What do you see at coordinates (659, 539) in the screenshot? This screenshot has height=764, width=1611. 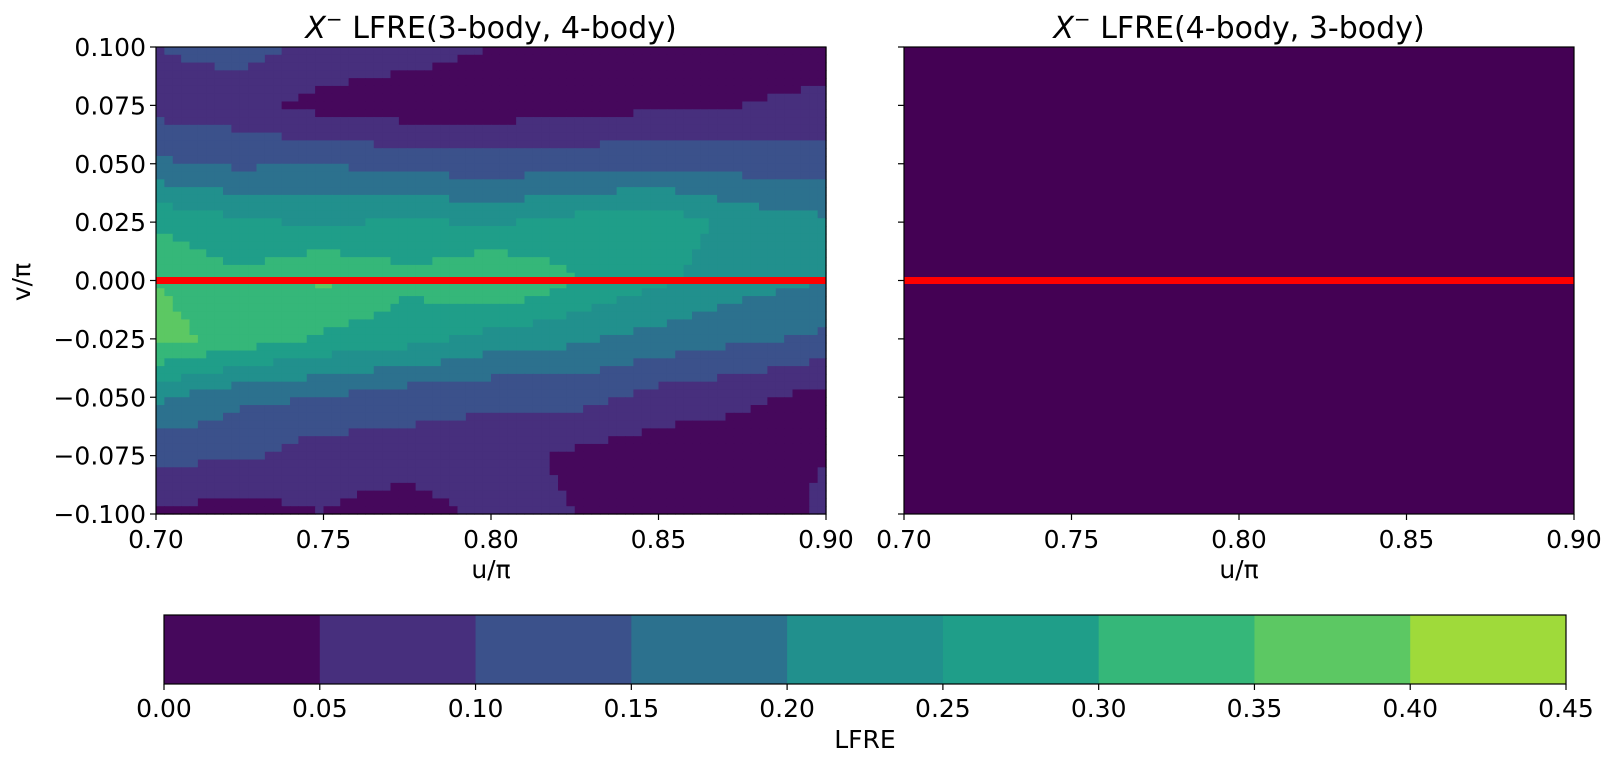 I see `left-x-tick-label: 0.85` at bounding box center [659, 539].